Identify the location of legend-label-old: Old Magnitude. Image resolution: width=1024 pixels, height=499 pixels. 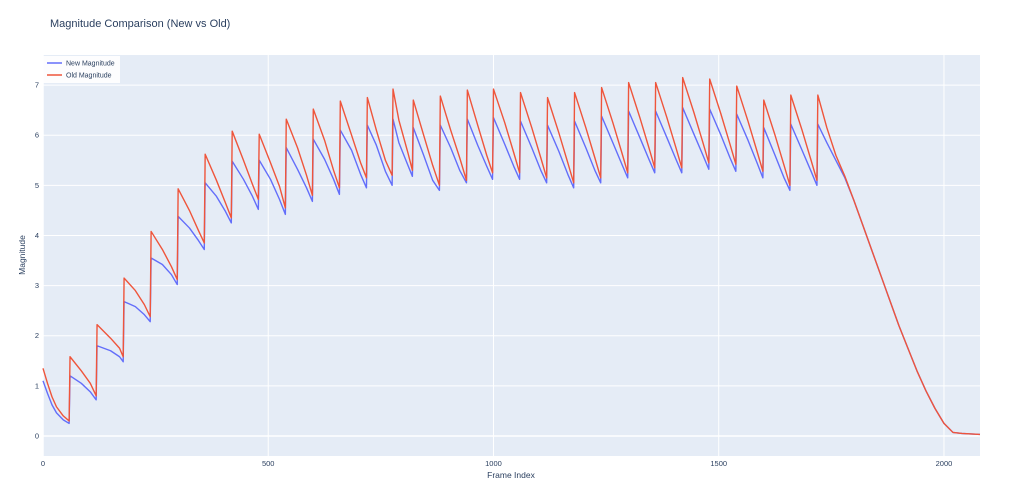
(89, 76).